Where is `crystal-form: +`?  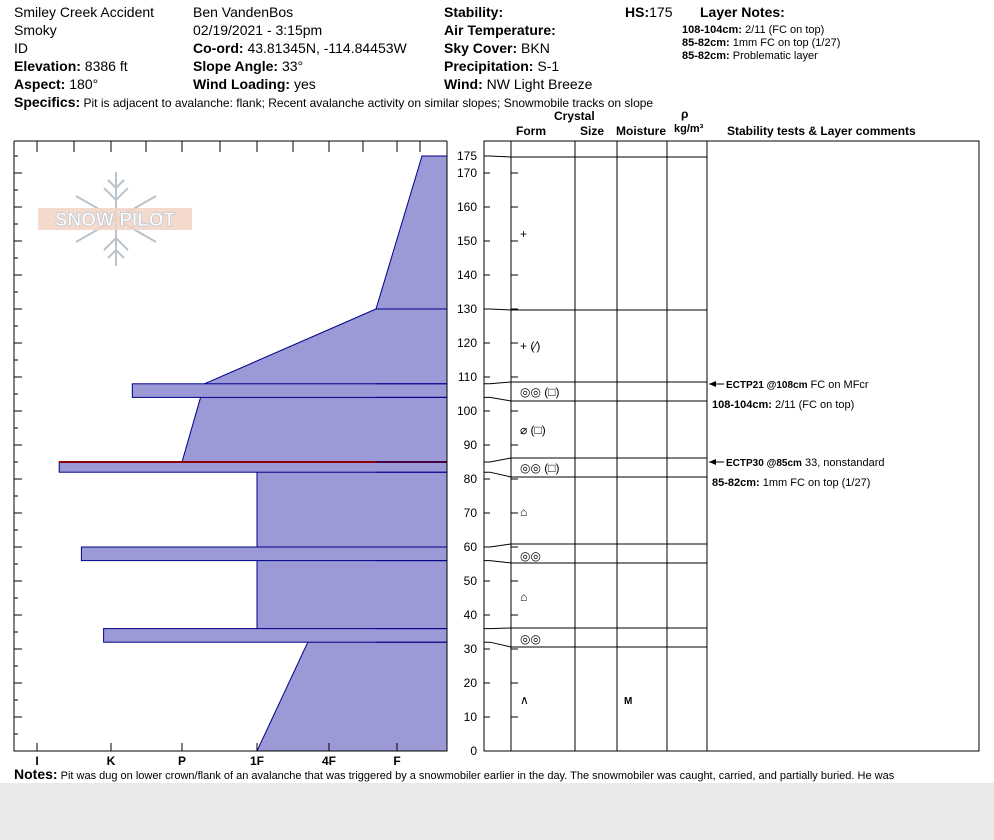 crystal-form: + is located at coordinates (523, 234).